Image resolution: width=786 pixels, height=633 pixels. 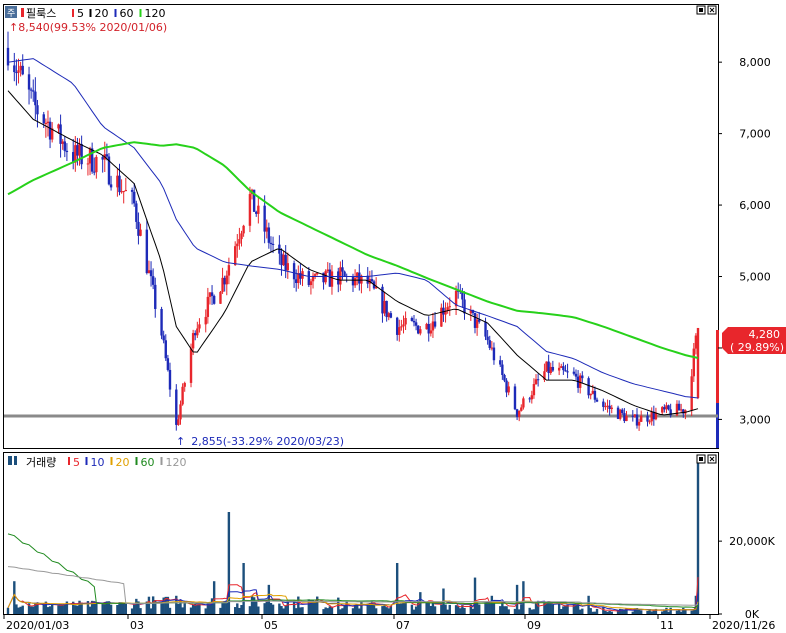 I want to click on price-ma-legend: 5 20 60 120, so click(x=119, y=13).